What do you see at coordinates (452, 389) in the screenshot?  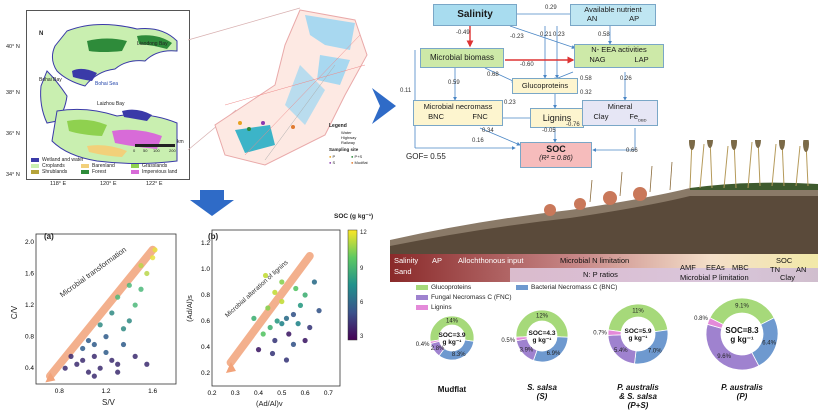 I see `donut-title: Mudflat` at bounding box center [452, 389].